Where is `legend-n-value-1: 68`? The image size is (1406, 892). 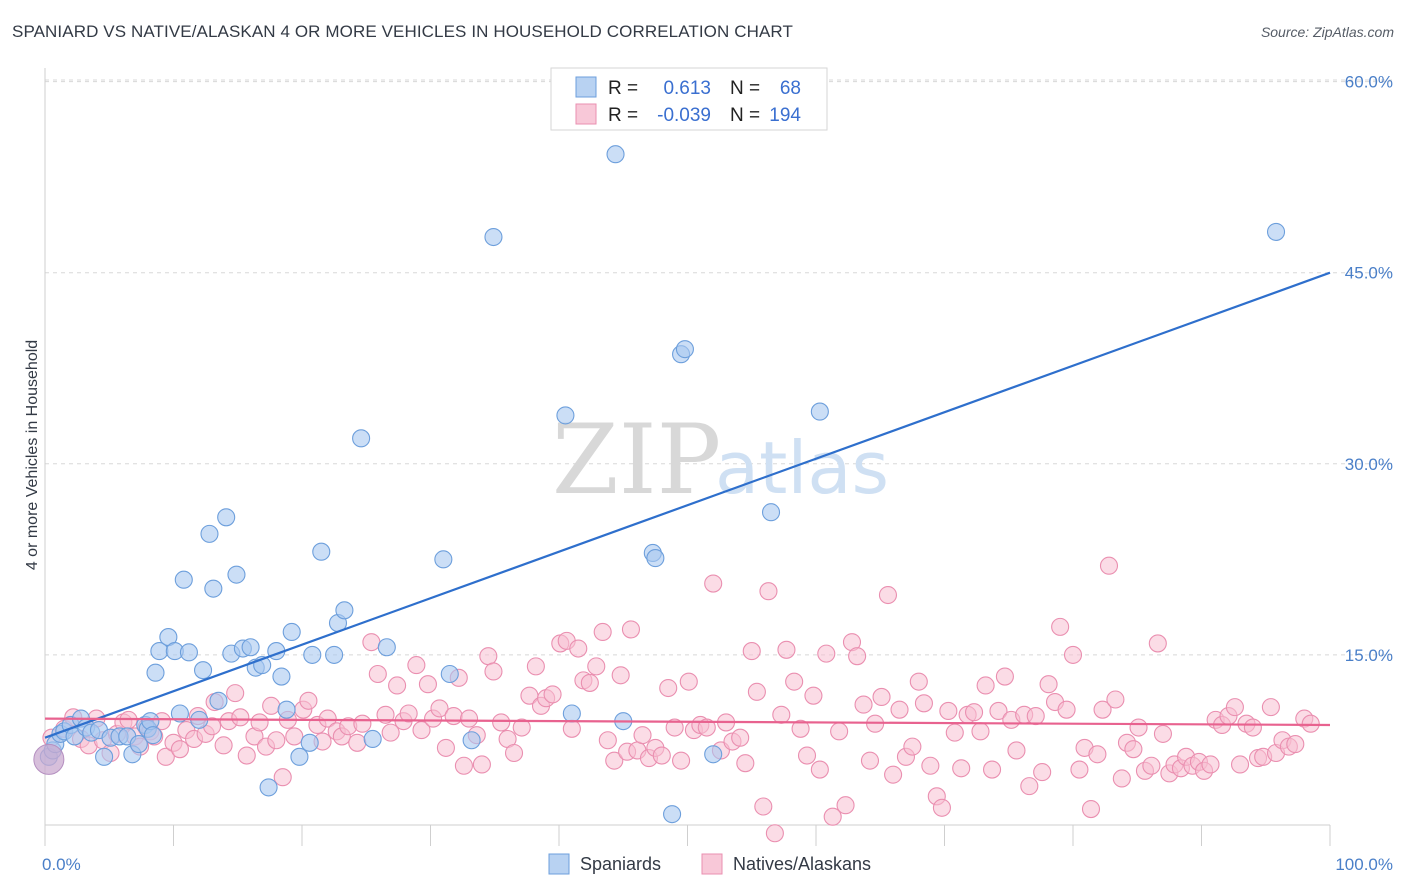 legend-n-value-1: 68 is located at coordinates (790, 88).